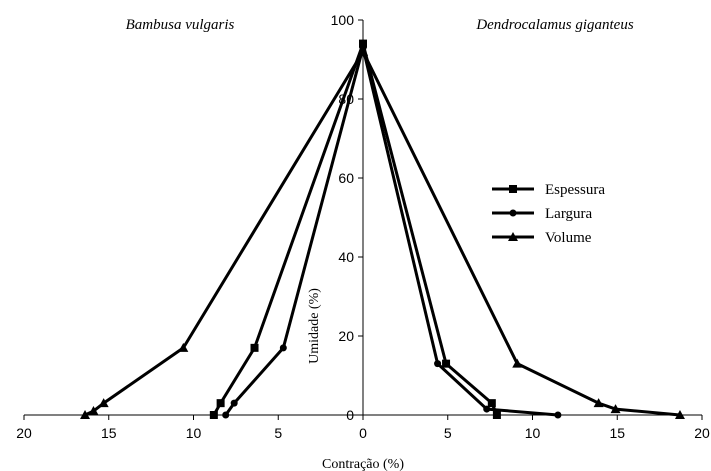 This screenshot has height=471, width=711. Describe the element at coordinates (513, 213) in the screenshot. I see `legend-marker-largura` at that location.